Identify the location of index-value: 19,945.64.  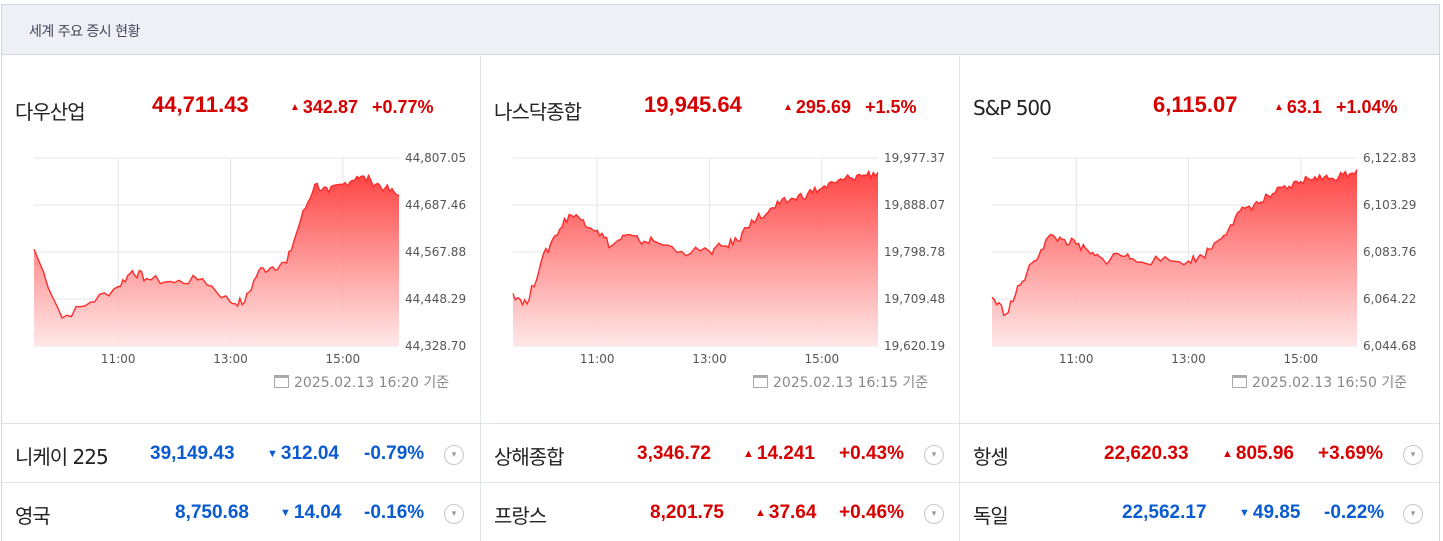
(693, 104).